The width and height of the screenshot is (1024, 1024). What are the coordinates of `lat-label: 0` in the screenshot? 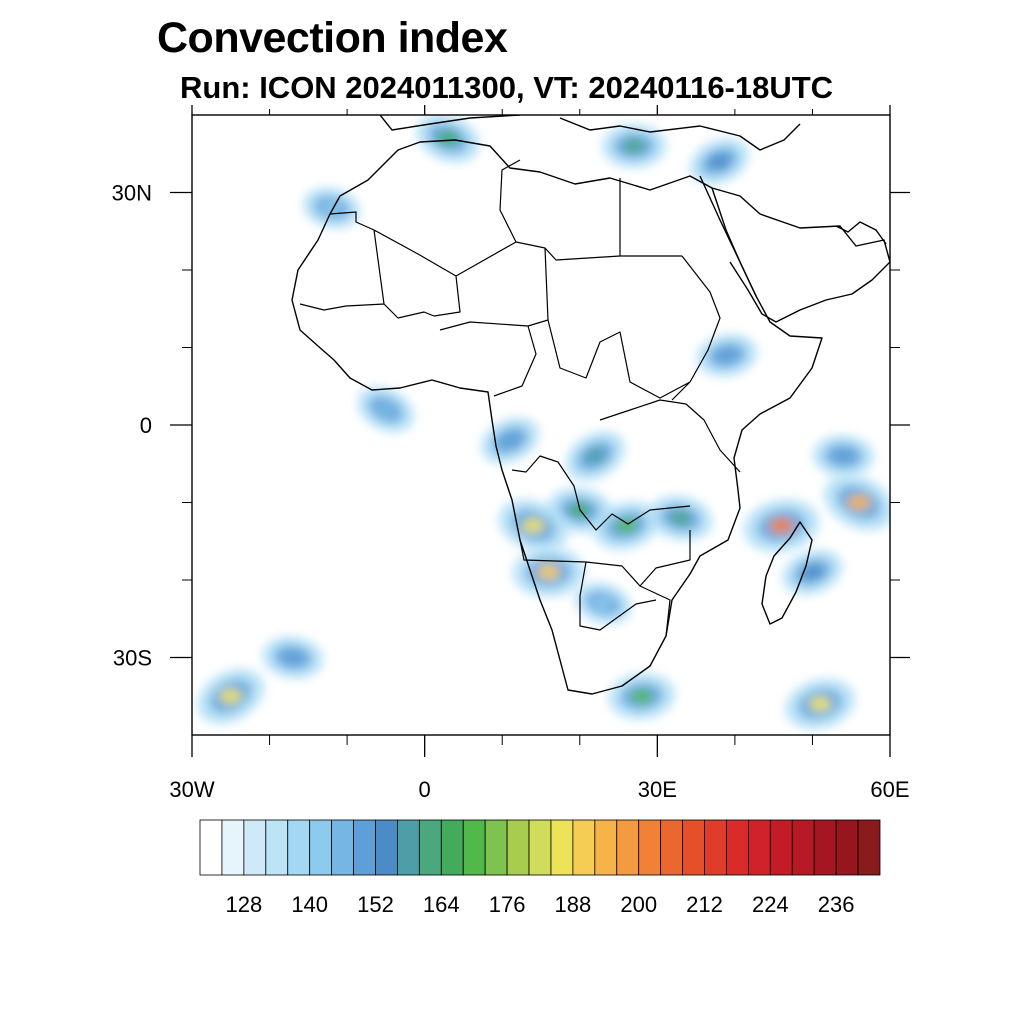 It's located at (146, 425).